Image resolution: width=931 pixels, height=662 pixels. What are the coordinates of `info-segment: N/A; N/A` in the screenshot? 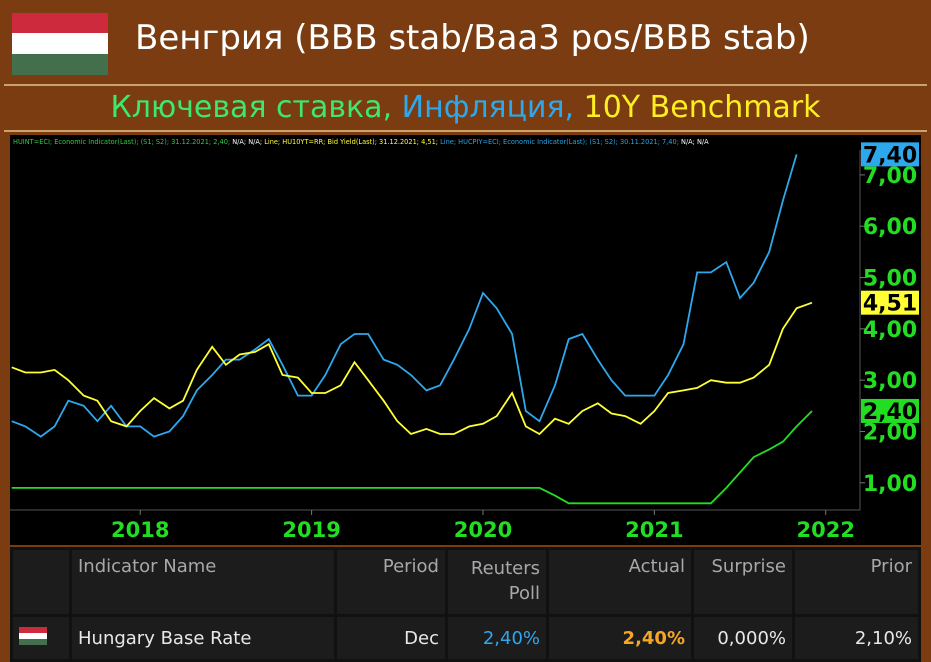 It's located at (694, 142).